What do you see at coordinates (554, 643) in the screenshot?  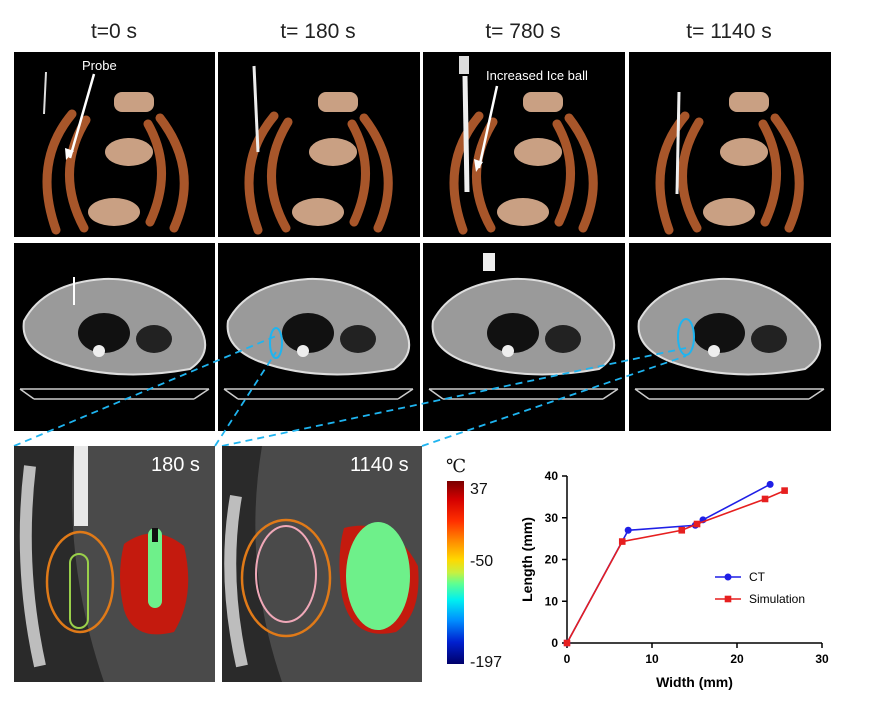 I see `y-tick-label: 0` at bounding box center [554, 643].